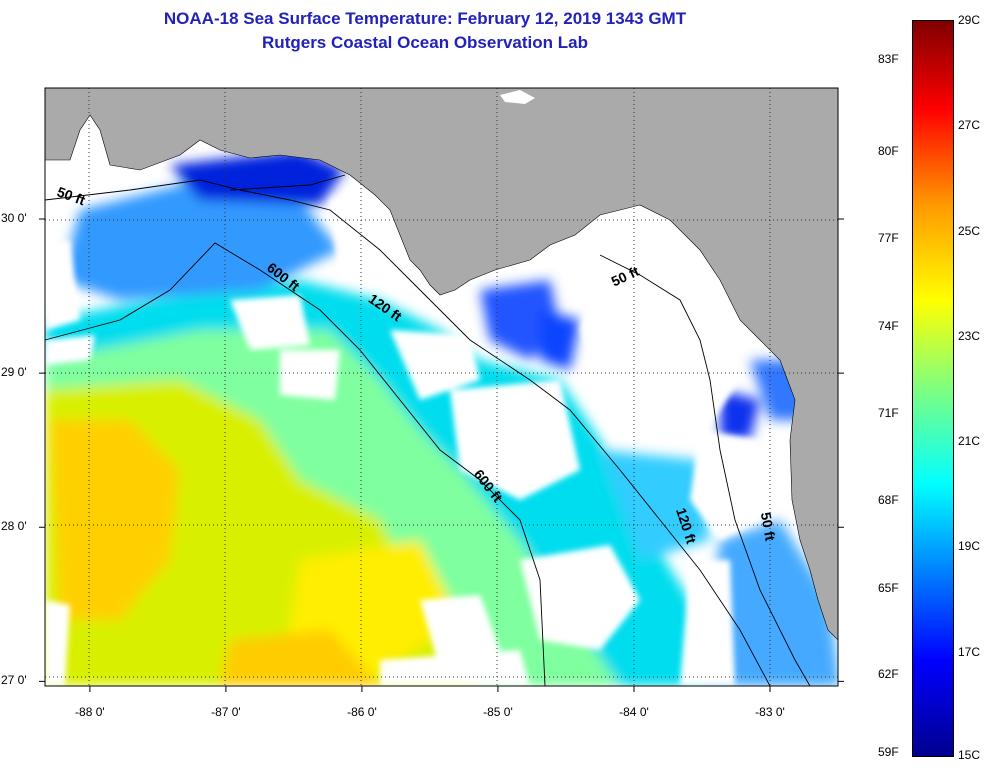 The width and height of the screenshot is (992, 770). Describe the element at coordinates (498, 712) in the screenshot. I see `lon-tick-label: -85 0'` at that location.